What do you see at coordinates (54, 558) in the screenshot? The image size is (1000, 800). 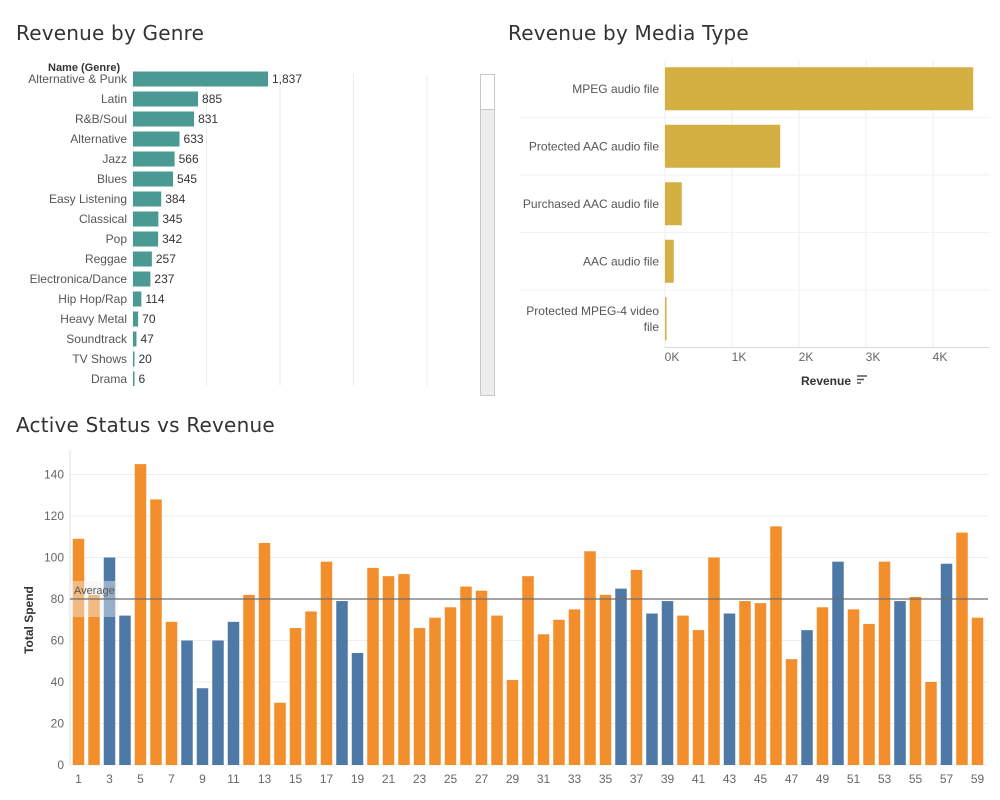 I see `active-ytick-label: 100` at bounding box center [54, 558].